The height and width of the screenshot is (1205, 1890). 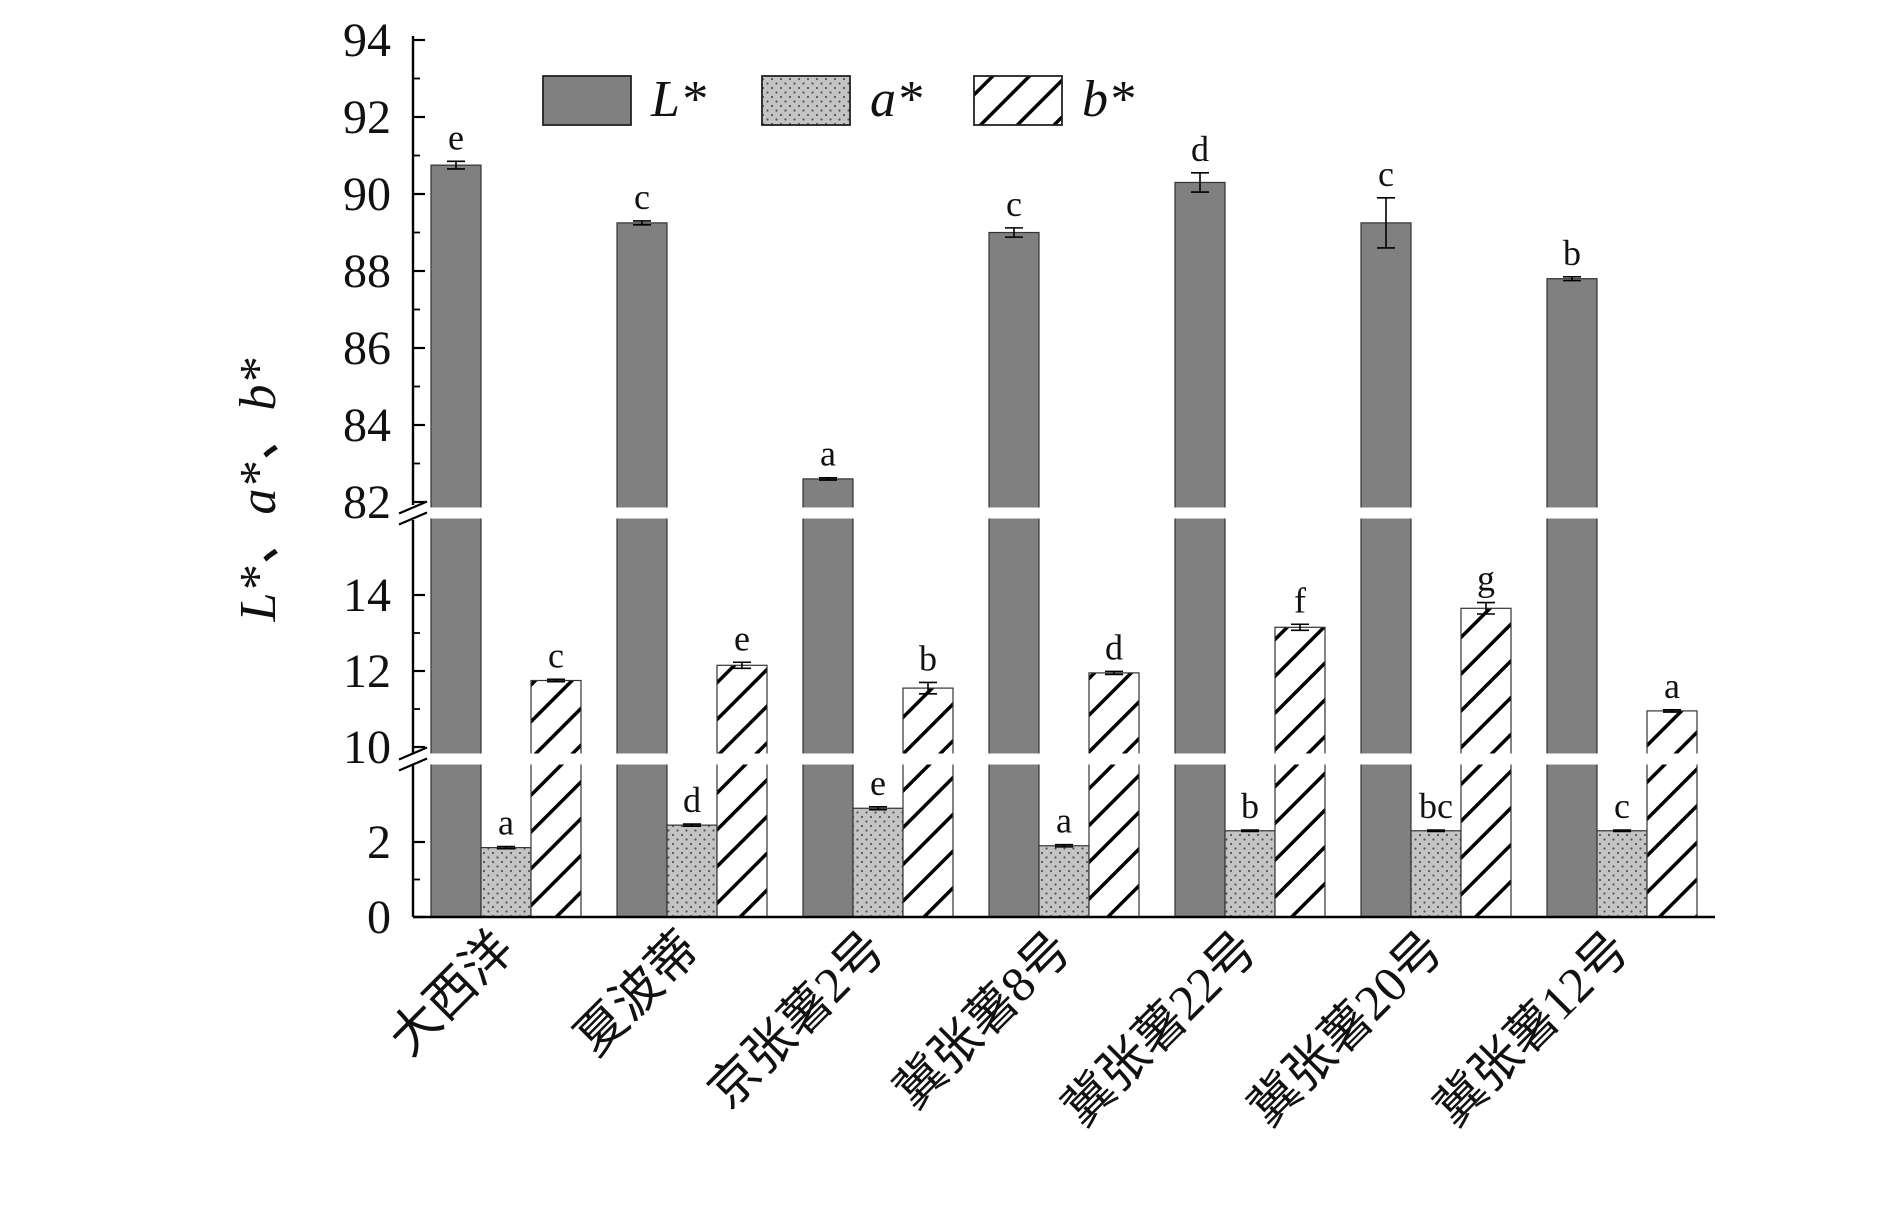 What do you see at coordinates (1531, 1028) in the screenshot?
I see `x-category-label: 冀张薯12号` at bounding box center [1531, 1028].